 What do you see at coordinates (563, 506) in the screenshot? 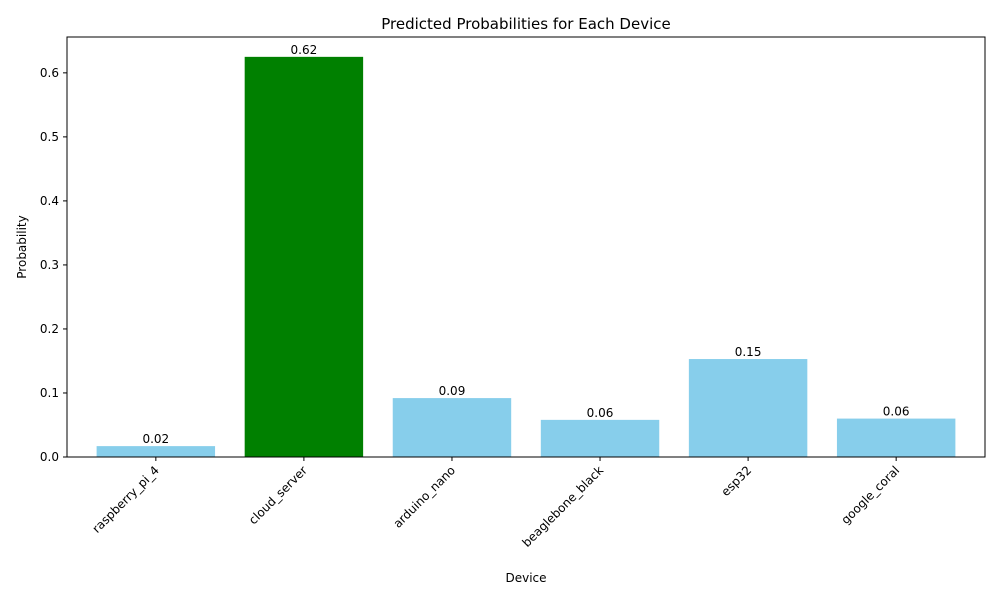
I see `x-tick-label: beaglebone_black` at bounding box center [563, 506].